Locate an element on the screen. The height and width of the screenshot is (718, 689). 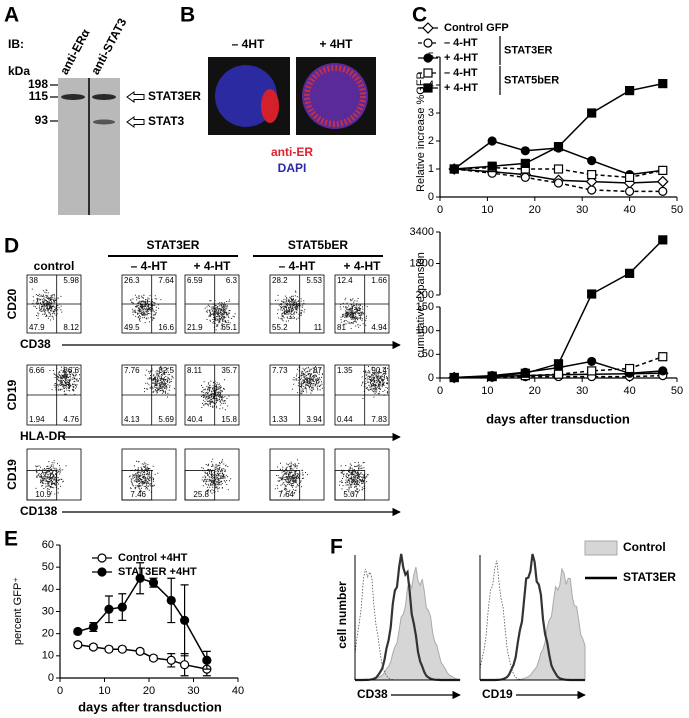
quadrant-value: 1.33 is located at coordinates (280, 419).